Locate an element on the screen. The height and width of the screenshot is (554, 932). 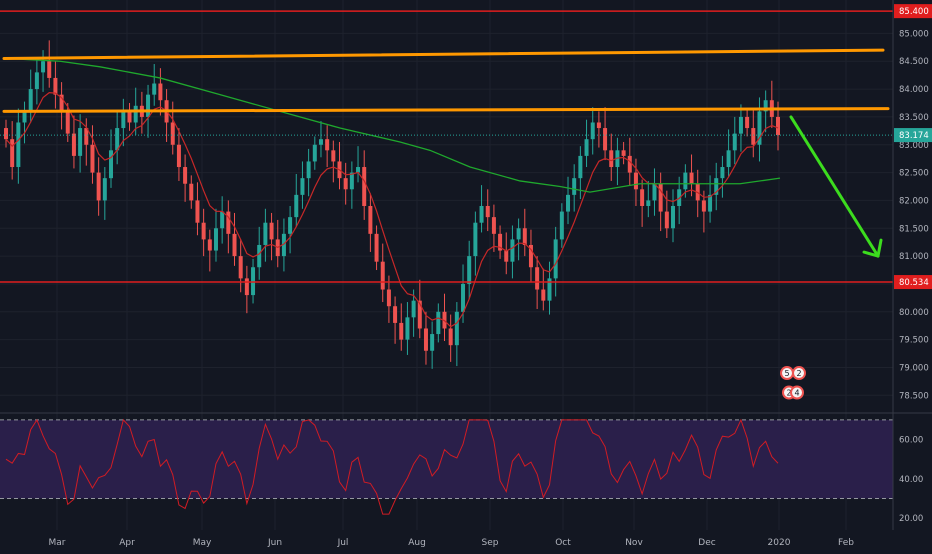
y-tick-label: 84.000 is located at coordinates (914, 90).